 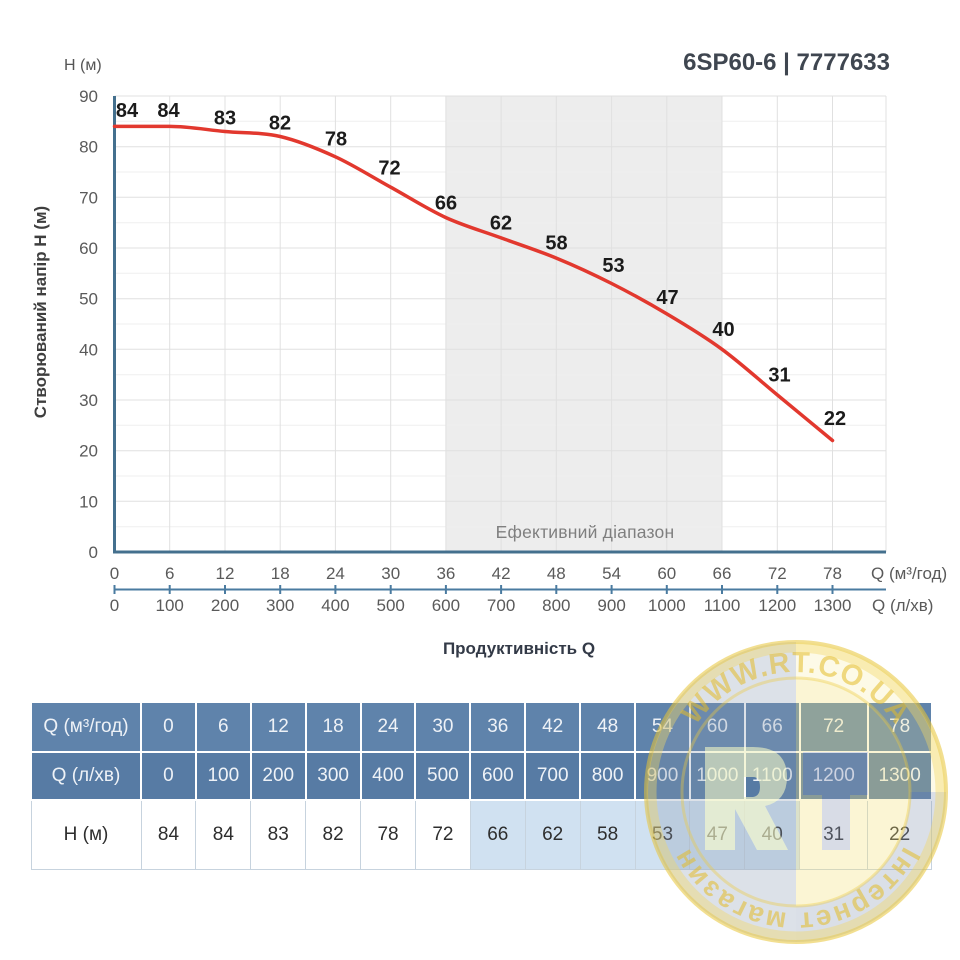 What do you see at coordinates (519, 648) in the screenshot?
I see `svg-text: Продуктивність Q` at bounding box center [519, 648].